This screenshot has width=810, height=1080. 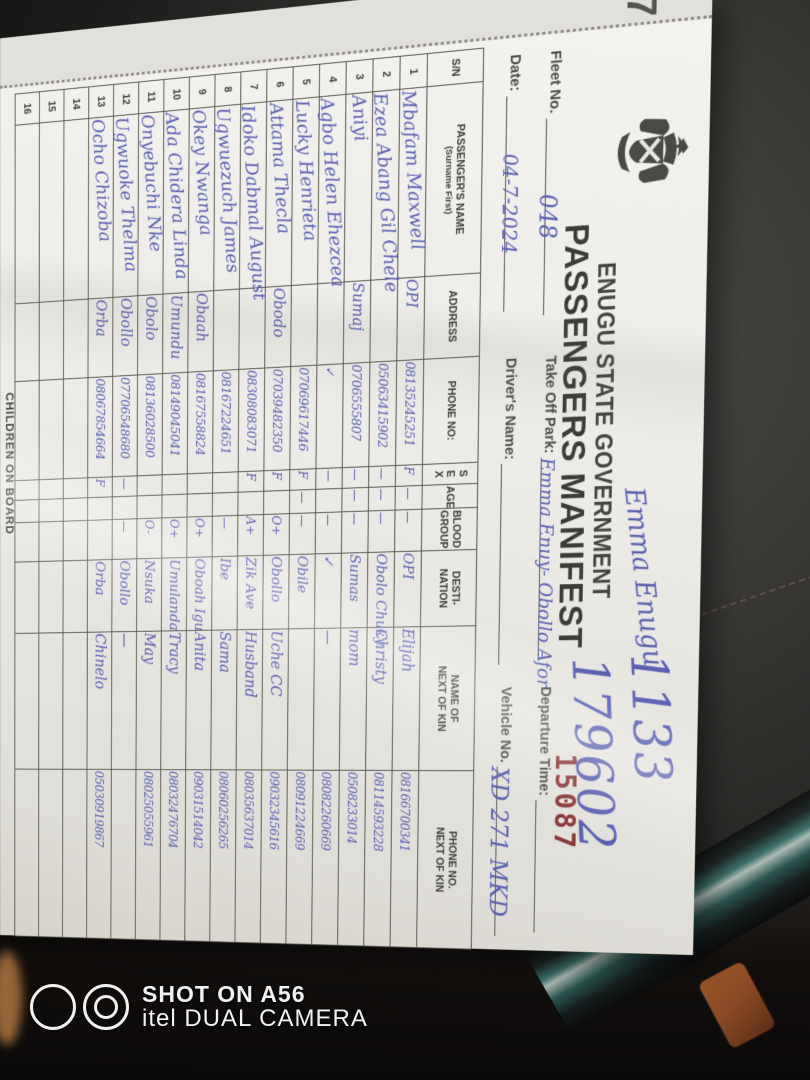 What do you see at coordinates (152, 183) in the screenshot?
I see `cell-name-text: Onyebuchi Nke` at bounding box center [152, 183].